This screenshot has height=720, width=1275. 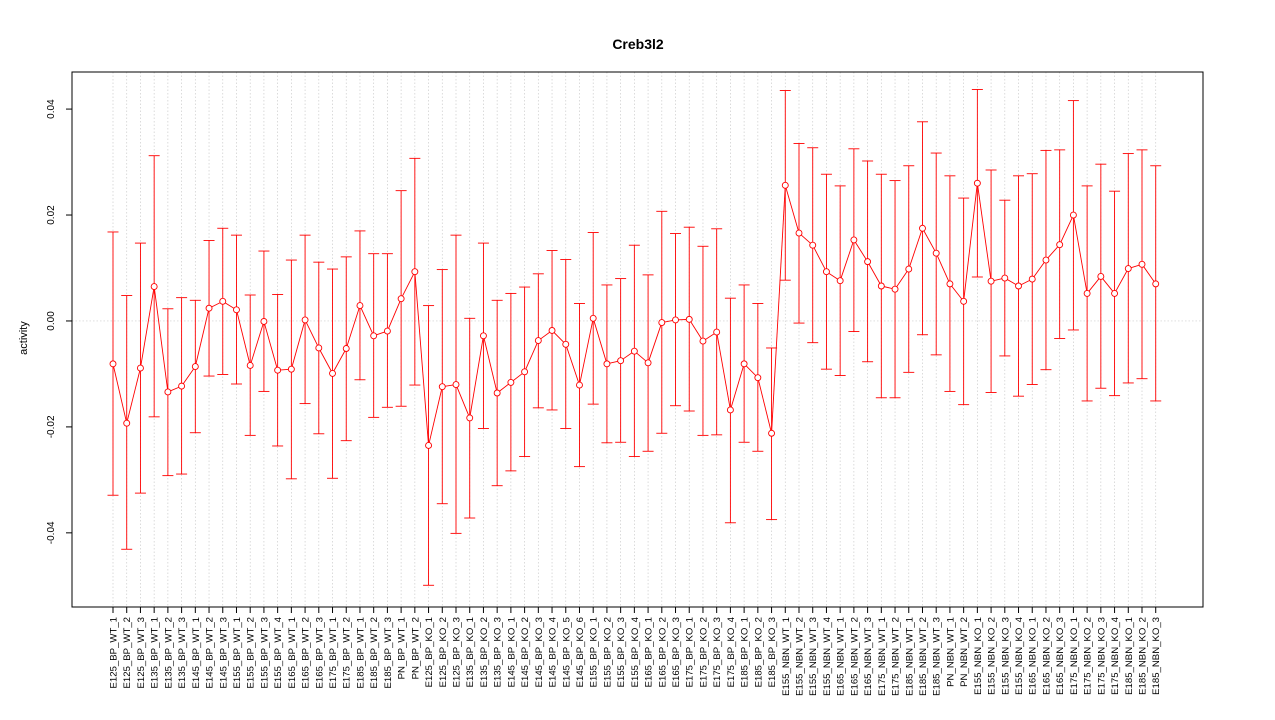 What do you see at coordinates (649, 652) in the screenshot?
I see `x-tick-label: E165_BP_KO_1` at bounding box center [649, 652].